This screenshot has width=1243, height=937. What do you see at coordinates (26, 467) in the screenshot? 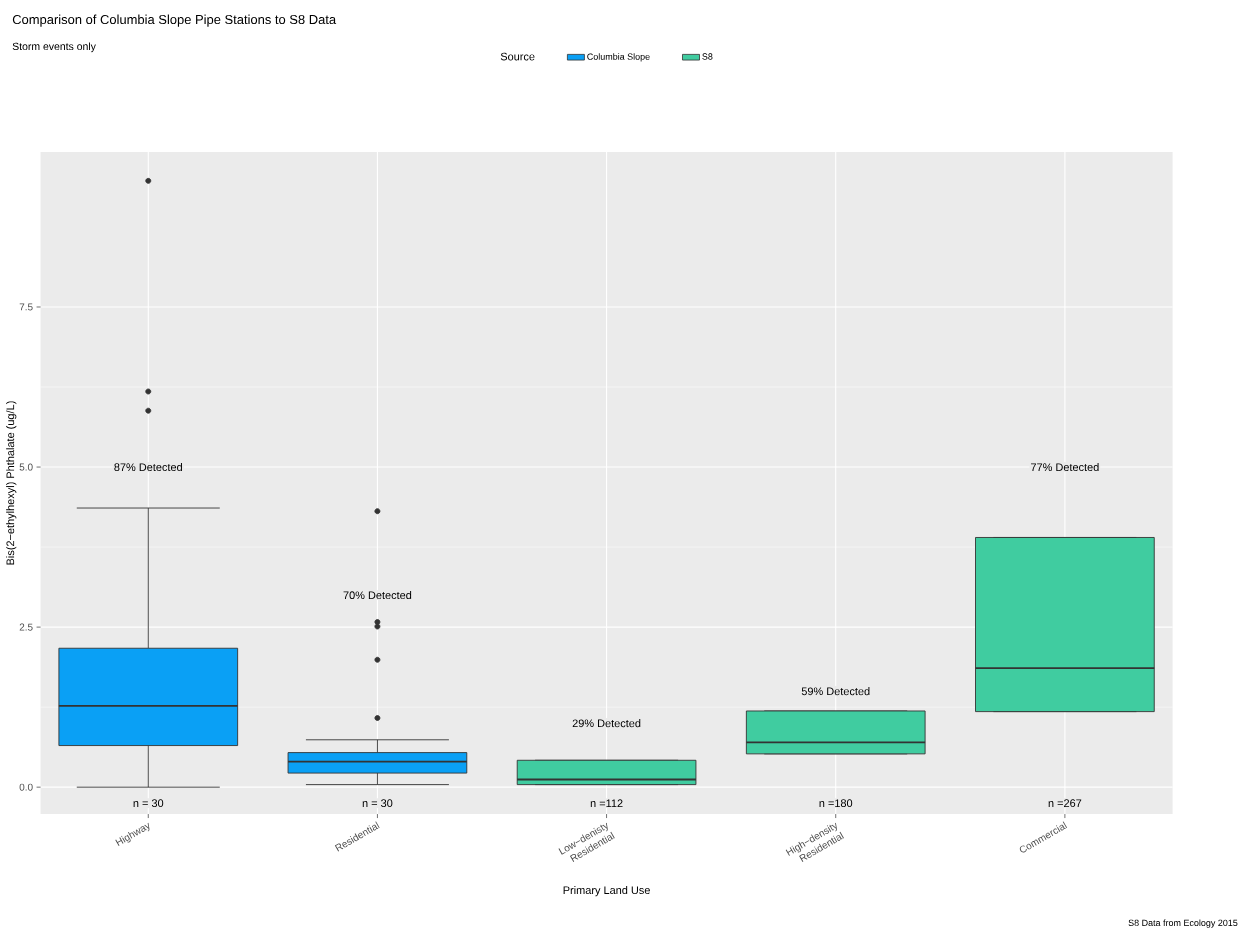
I see `y-tick-label: 5.0` at bounding box center [26, 467].